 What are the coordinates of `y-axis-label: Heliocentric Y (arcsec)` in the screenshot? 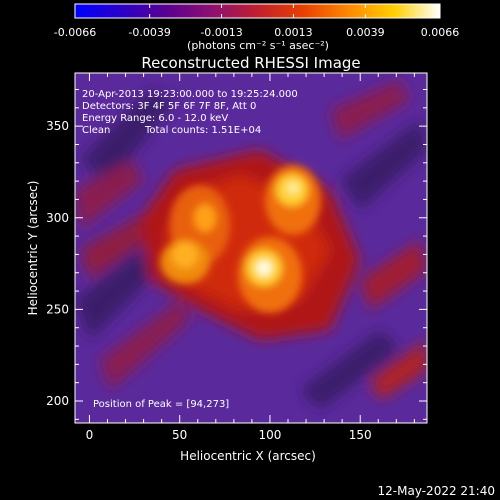 It's located at (33, 248).